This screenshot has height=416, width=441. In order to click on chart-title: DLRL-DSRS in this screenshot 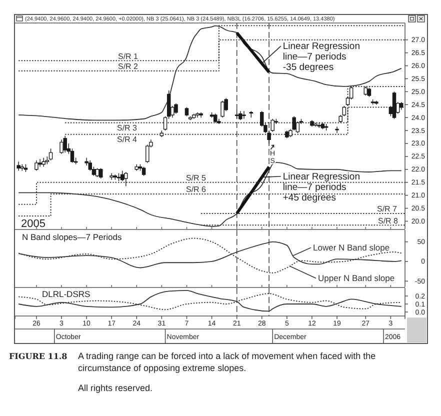, I will do `click(66, 294)`.